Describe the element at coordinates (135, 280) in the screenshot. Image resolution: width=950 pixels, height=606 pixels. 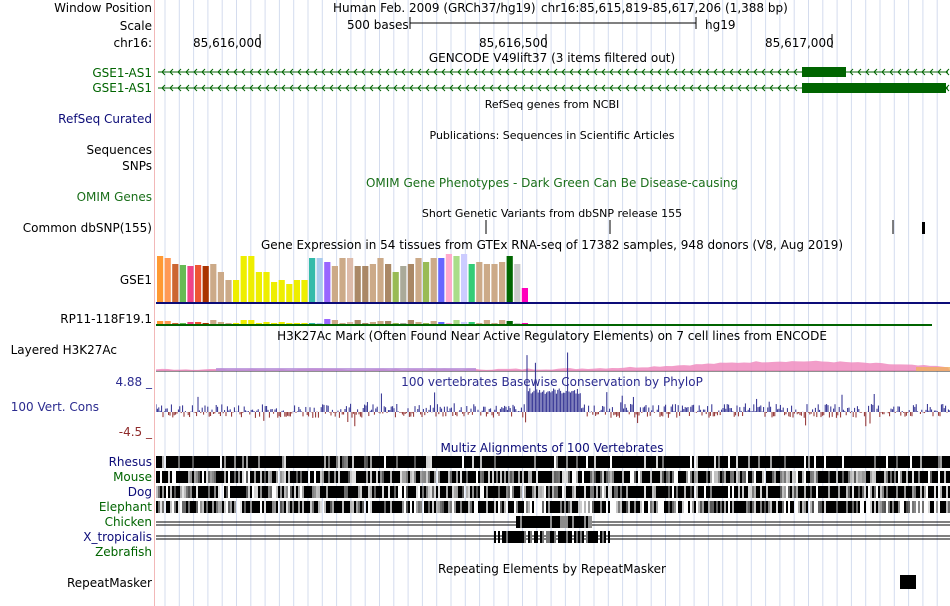
I see `gtex-gene-label: GSE1` at that location.